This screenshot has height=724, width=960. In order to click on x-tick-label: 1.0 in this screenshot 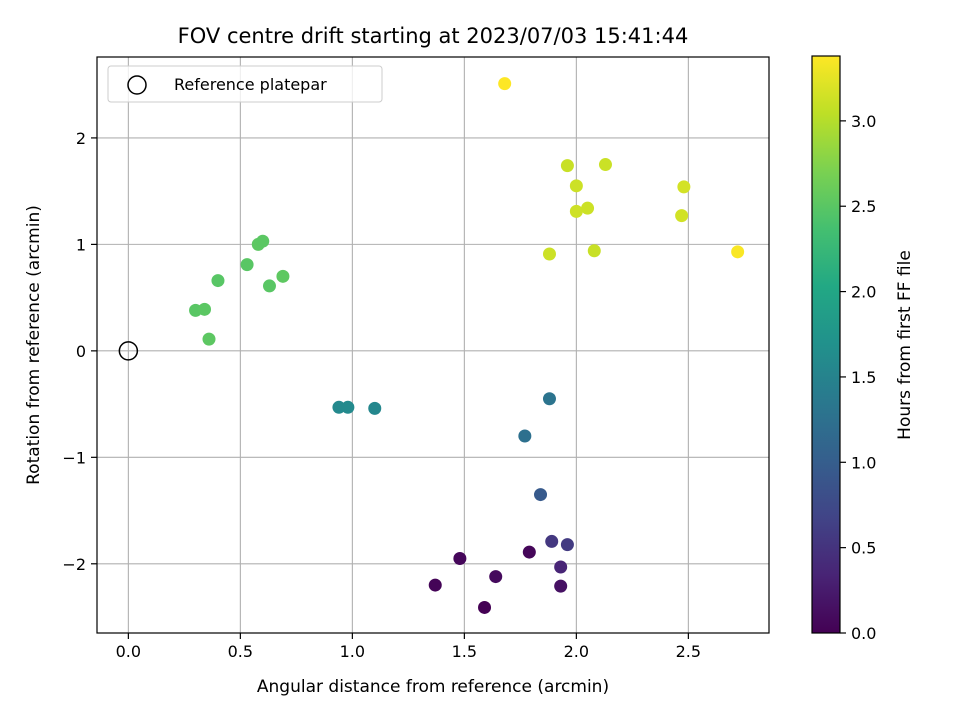, I will do `click(352, 651)`.